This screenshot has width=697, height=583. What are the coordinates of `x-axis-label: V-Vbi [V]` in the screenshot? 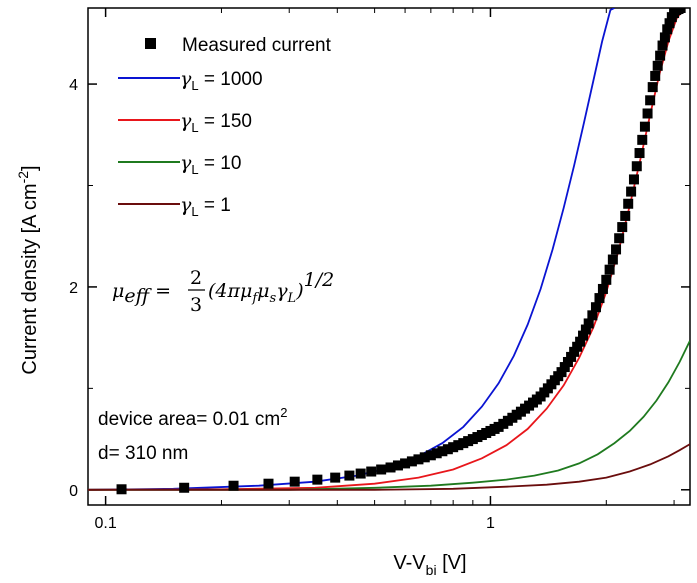 It's located at (429, 565).